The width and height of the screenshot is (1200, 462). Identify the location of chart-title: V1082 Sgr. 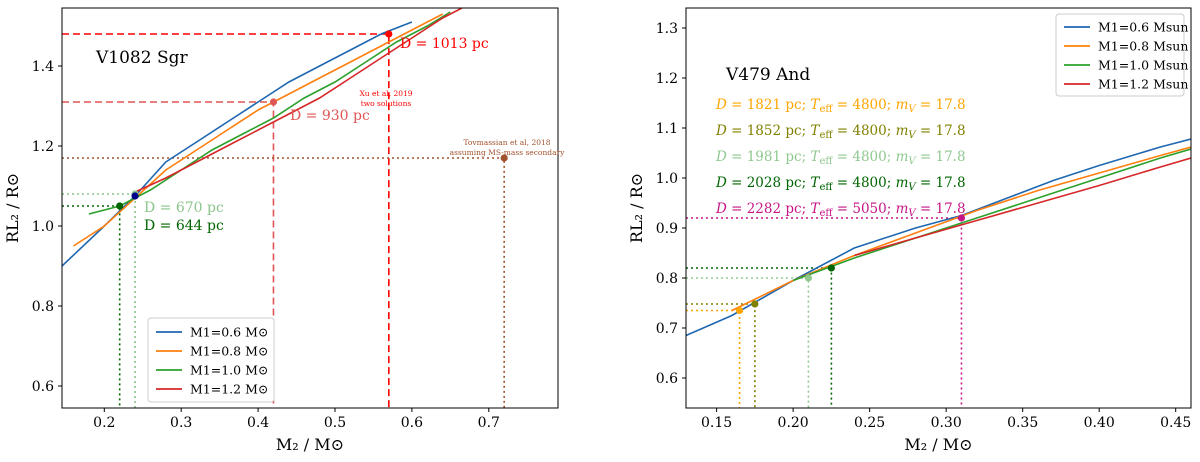
(141, 58).